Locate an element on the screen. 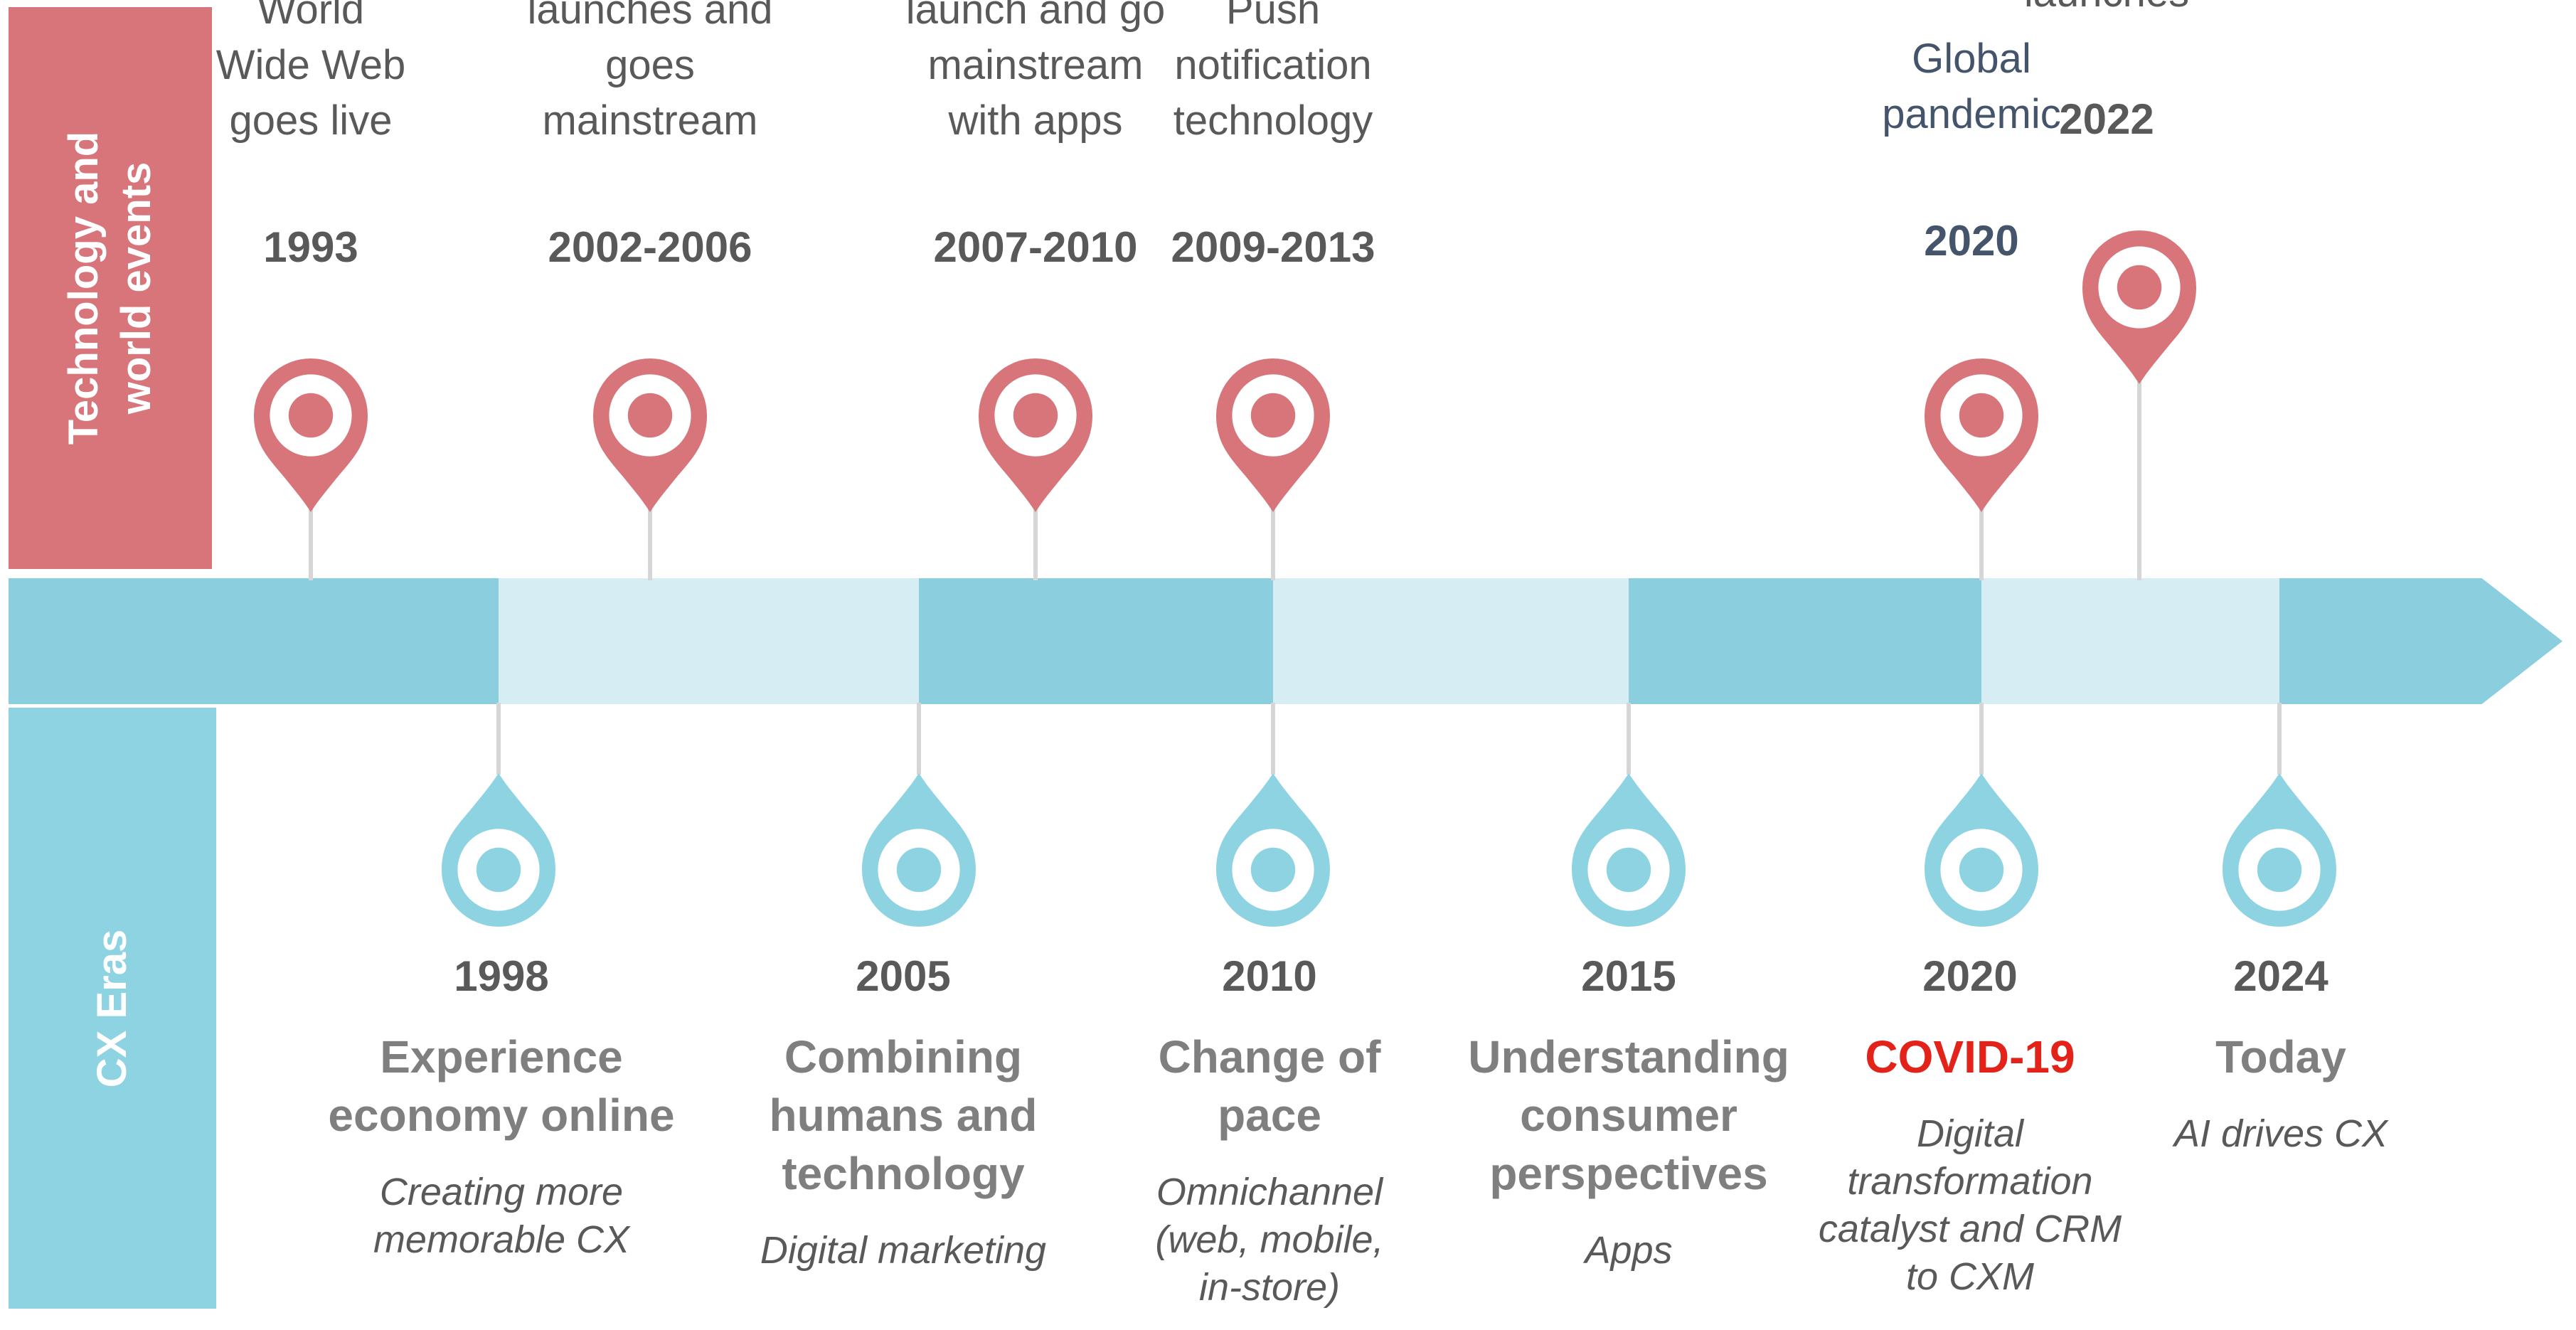 This screenshot has height=1330, width=2576. era-year: 2020 is located at coordinates (1970, 976).